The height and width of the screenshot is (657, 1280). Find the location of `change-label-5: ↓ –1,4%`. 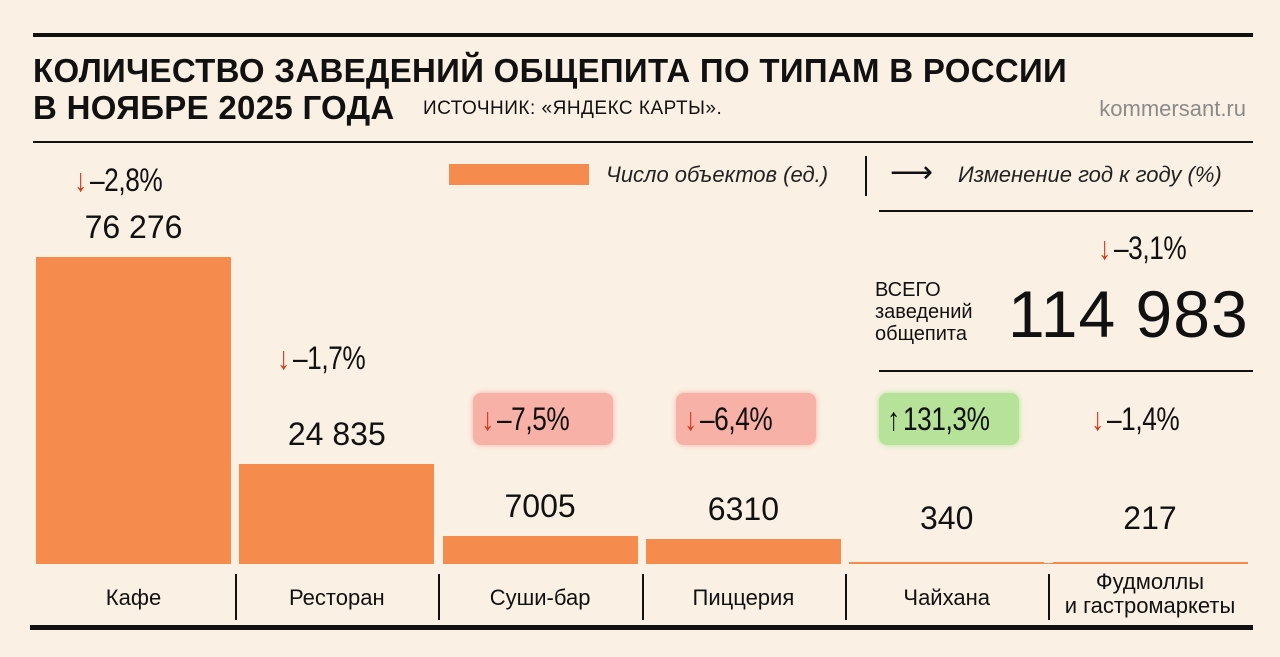

change-label-5: ↓ –1,4% is located at coordinates (1135, 419).